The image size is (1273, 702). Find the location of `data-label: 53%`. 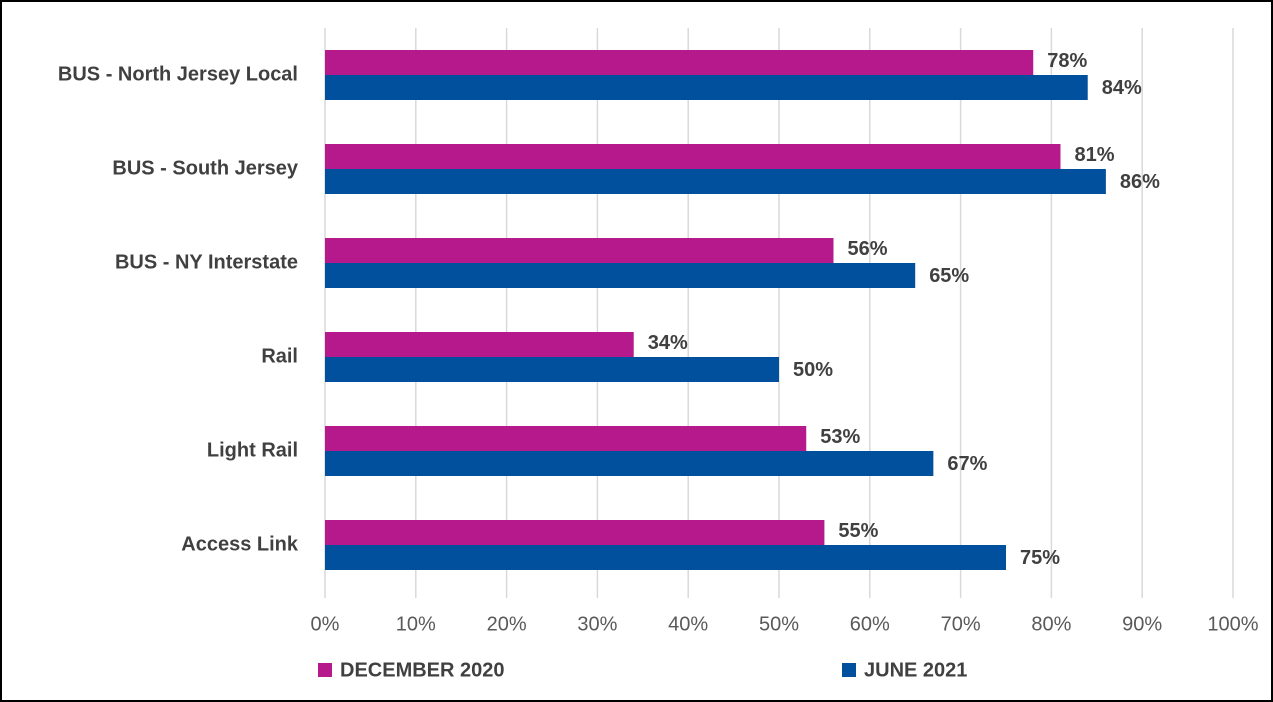

data-label: 53% is located at coordinates (840, 437).